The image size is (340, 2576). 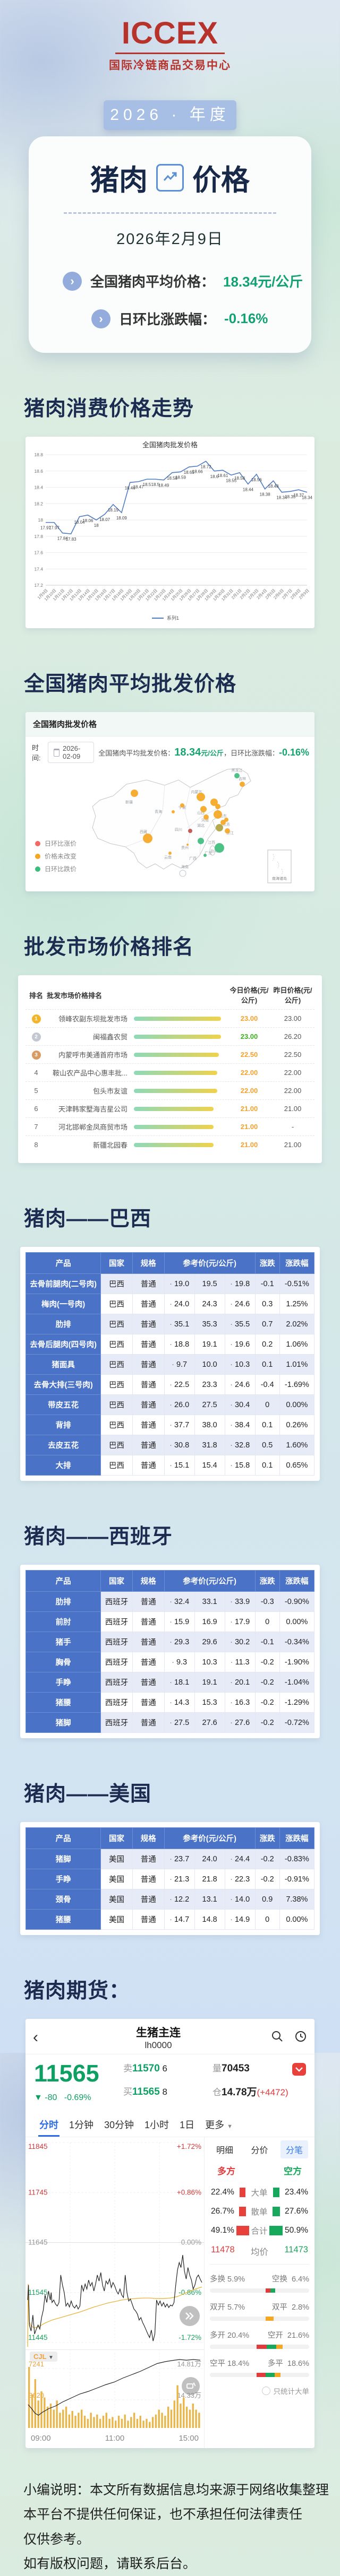 I want to click on tab-1小时: 1小时, so click(x=156, y=2125).